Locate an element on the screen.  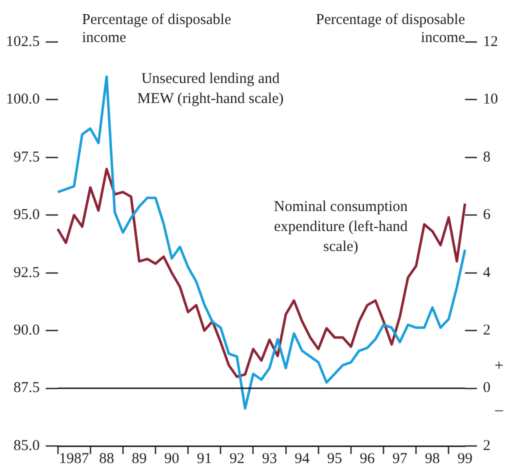
y2-tick-label: 12 is located at coordinates (490, 42).